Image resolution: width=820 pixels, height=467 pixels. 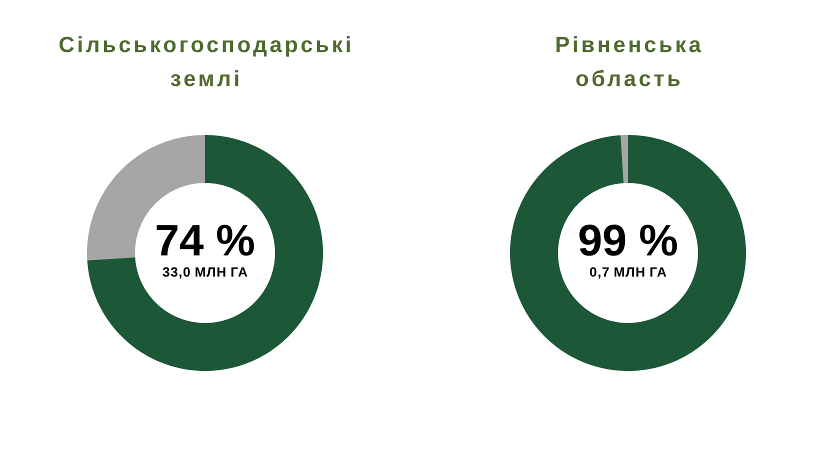 What do you see at coordinates (628, 240) in the screenshot?
I see `text: 99 %` at bounding box center [628, 240].